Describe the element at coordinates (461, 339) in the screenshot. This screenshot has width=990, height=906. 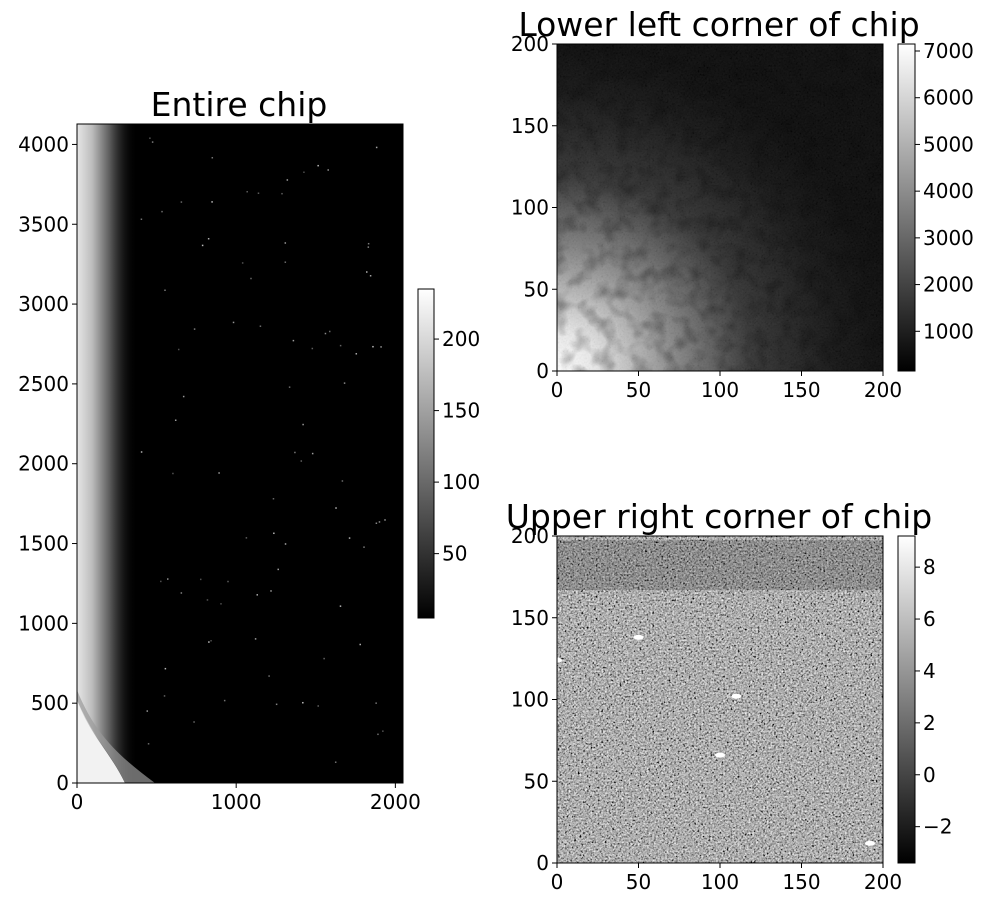
I see `colorbar-tick-label: 200` at that location.